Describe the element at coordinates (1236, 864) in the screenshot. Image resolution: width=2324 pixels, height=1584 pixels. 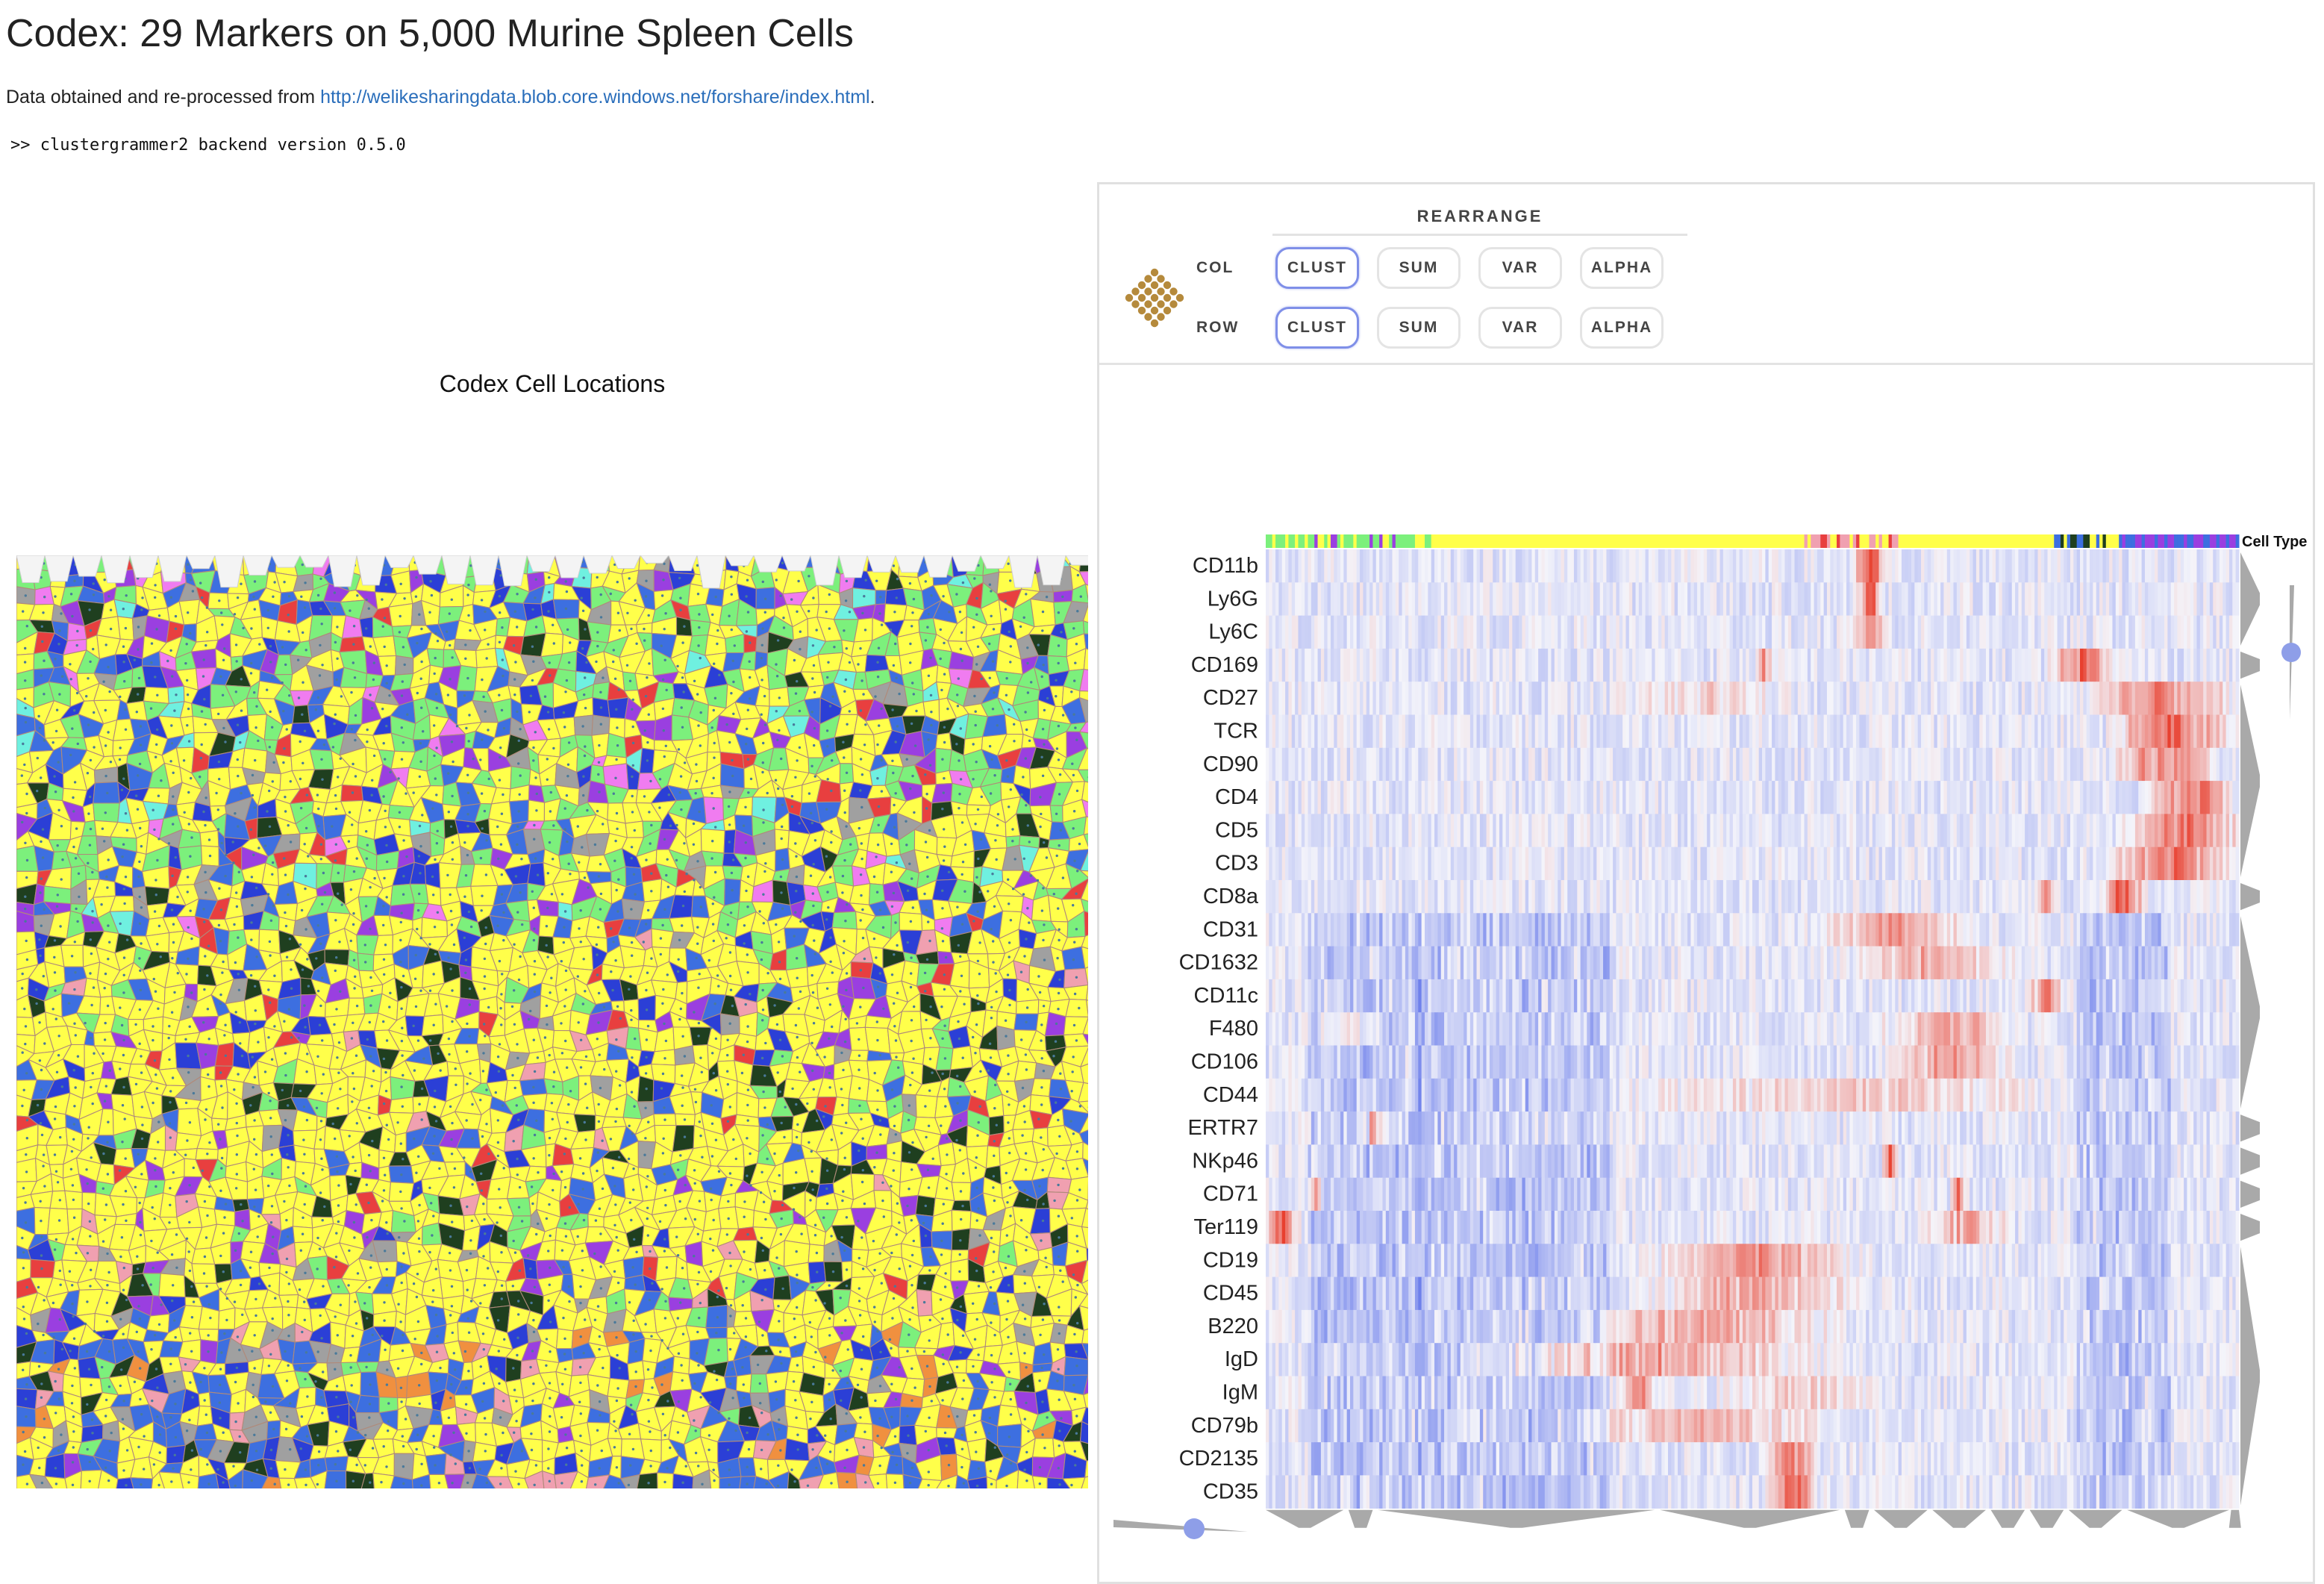
I see `row-label: CD3` at that location.